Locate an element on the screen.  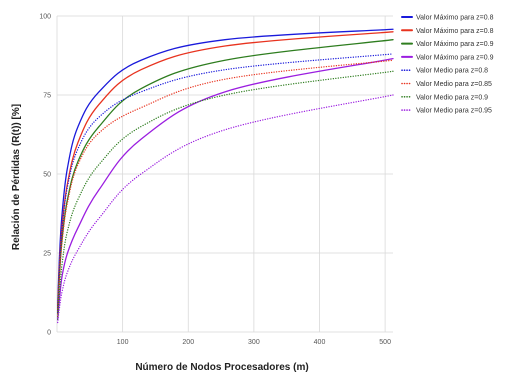
x-tick-label: 200 is located at coordinates (188, 342).